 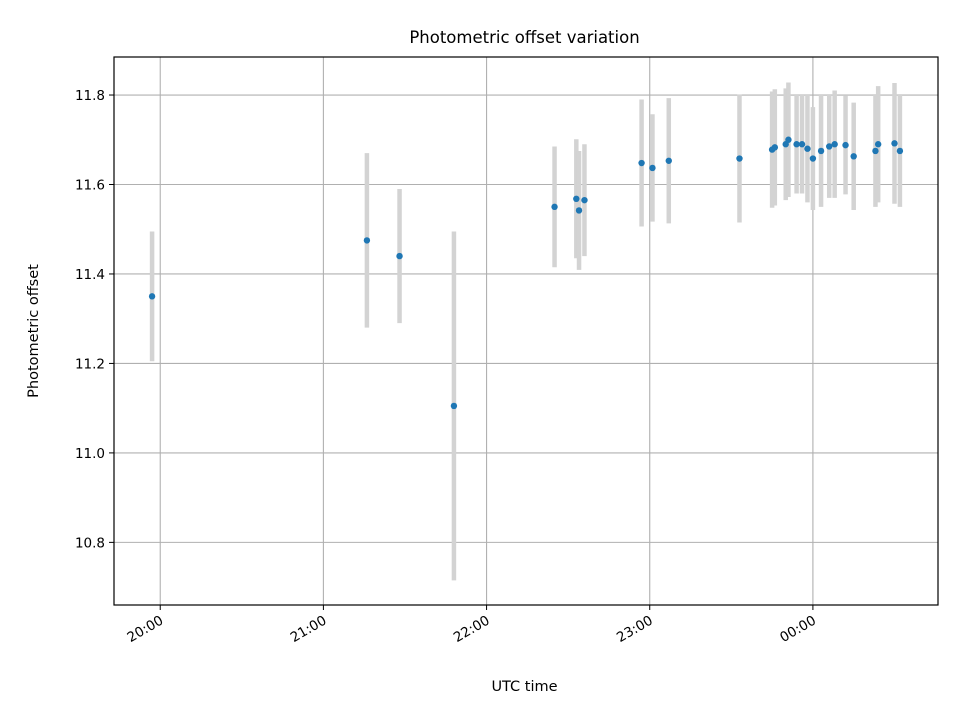 I want to click on x-tick-label: 23:00, so click(x=635, y=629).